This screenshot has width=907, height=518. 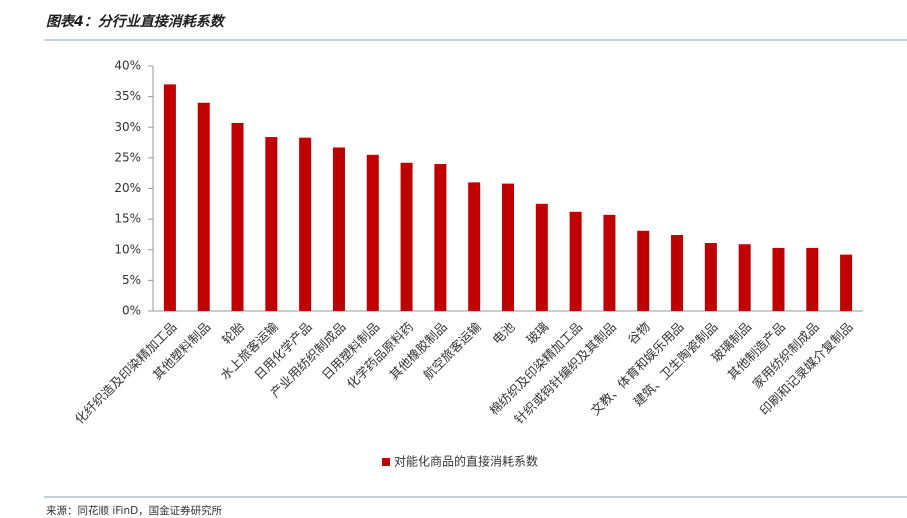 What do you see at coordinates (127, 96) in the screenshot?
I see `y-tick-label: 35%` at bounding box center [127, 96].